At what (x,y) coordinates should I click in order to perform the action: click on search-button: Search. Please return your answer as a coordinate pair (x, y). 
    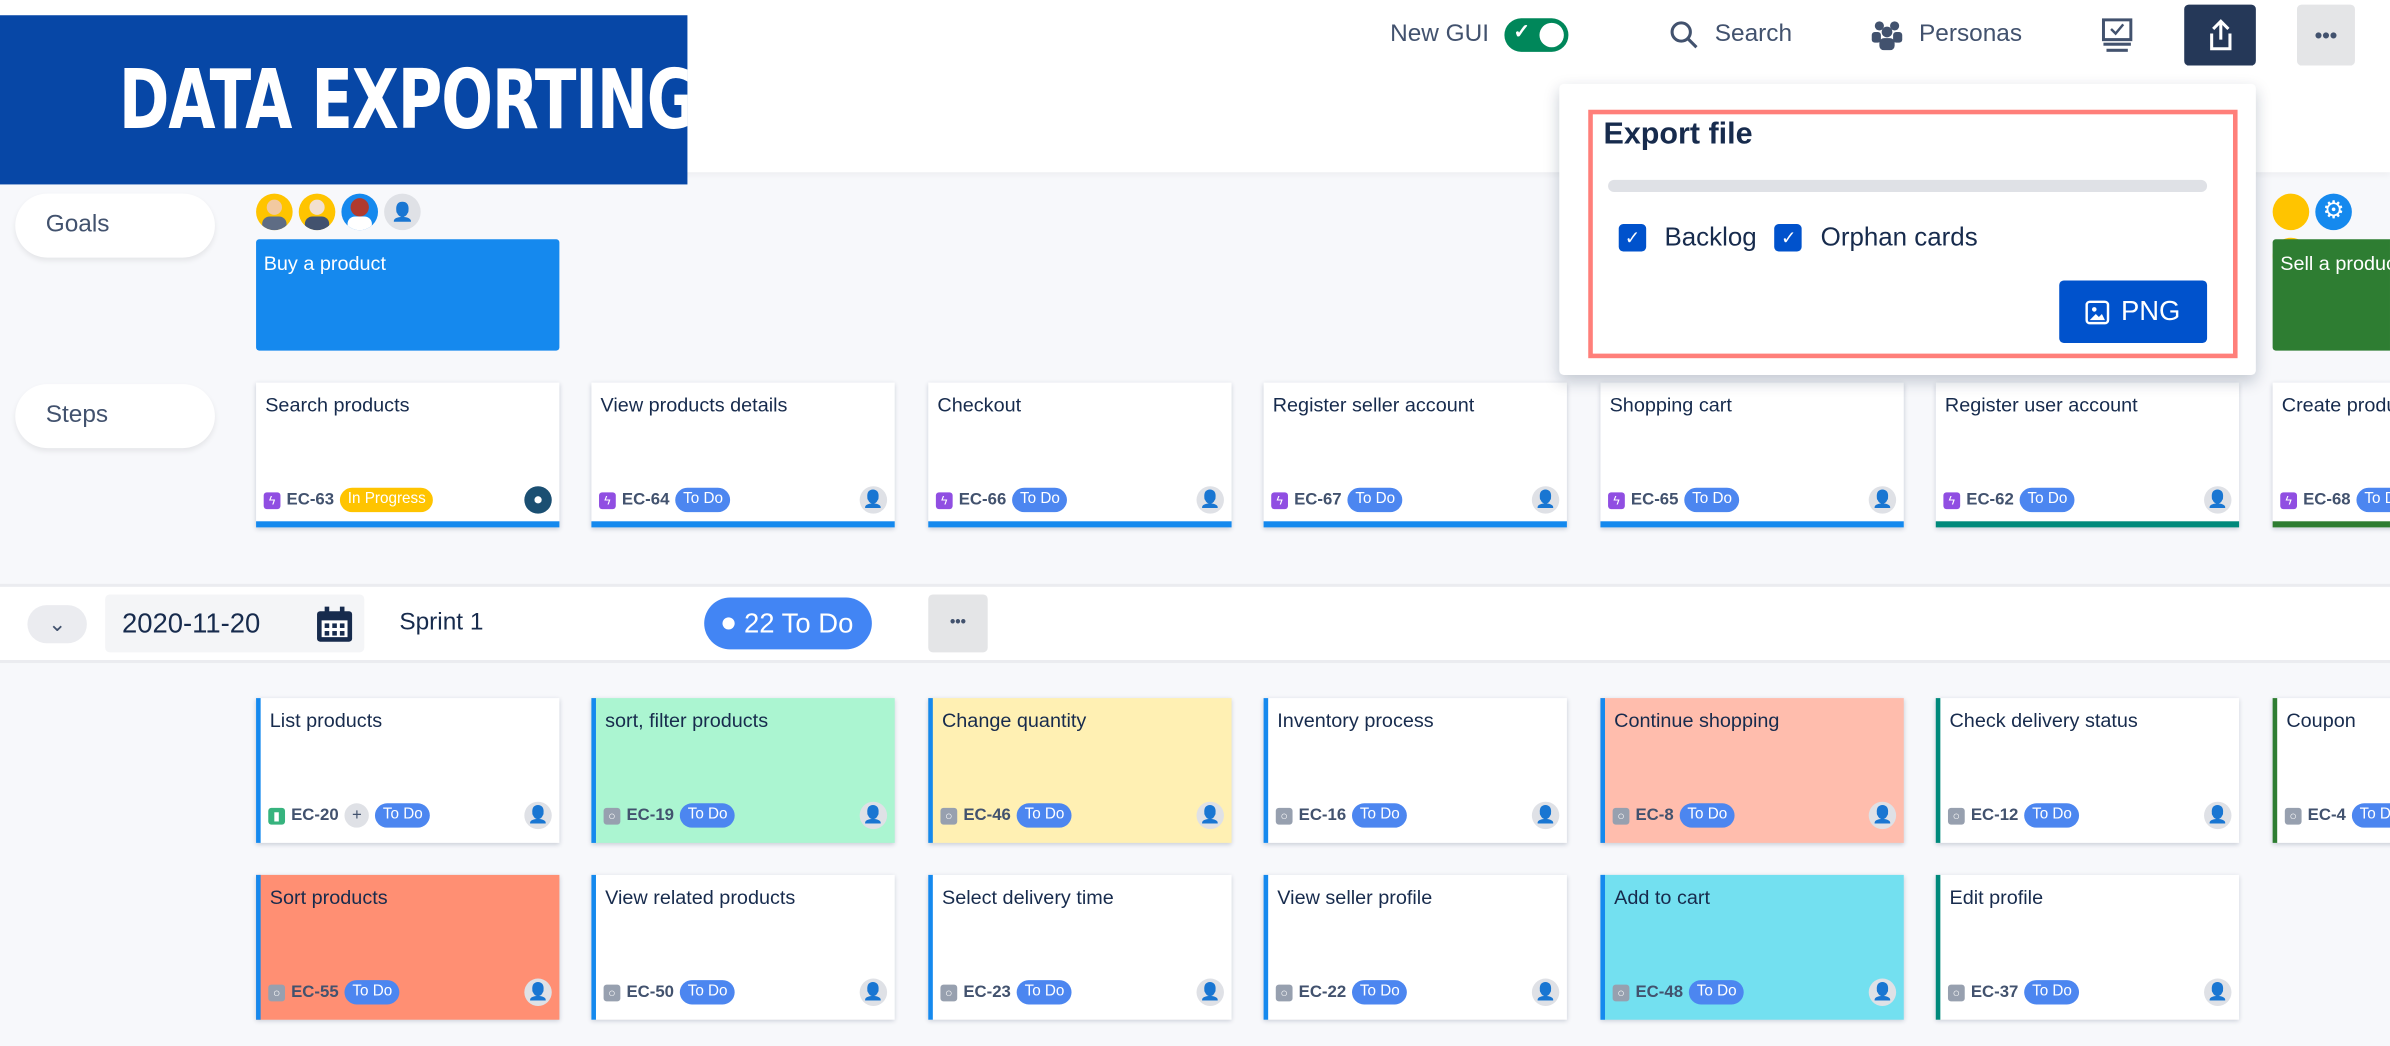
    Looking at the image, I should click on (1730, 35).